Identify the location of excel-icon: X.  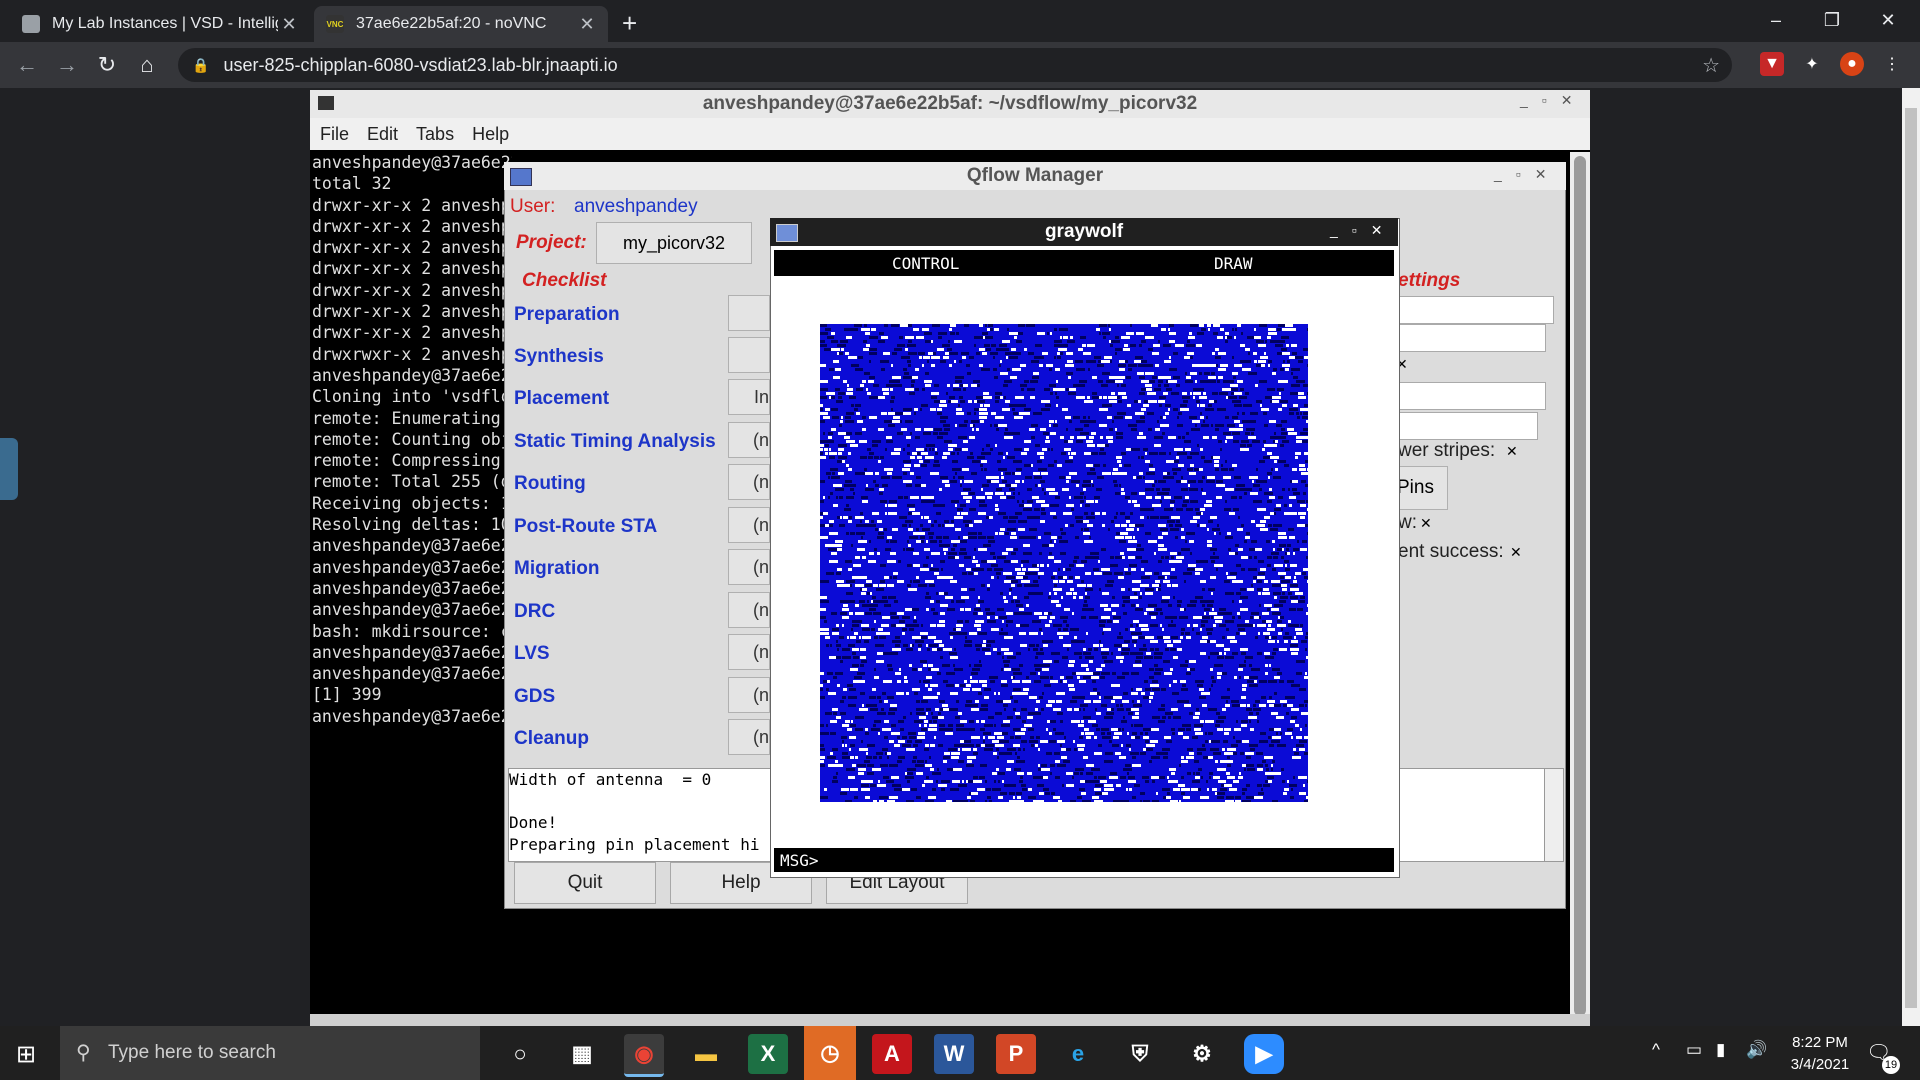
(768, 1054).